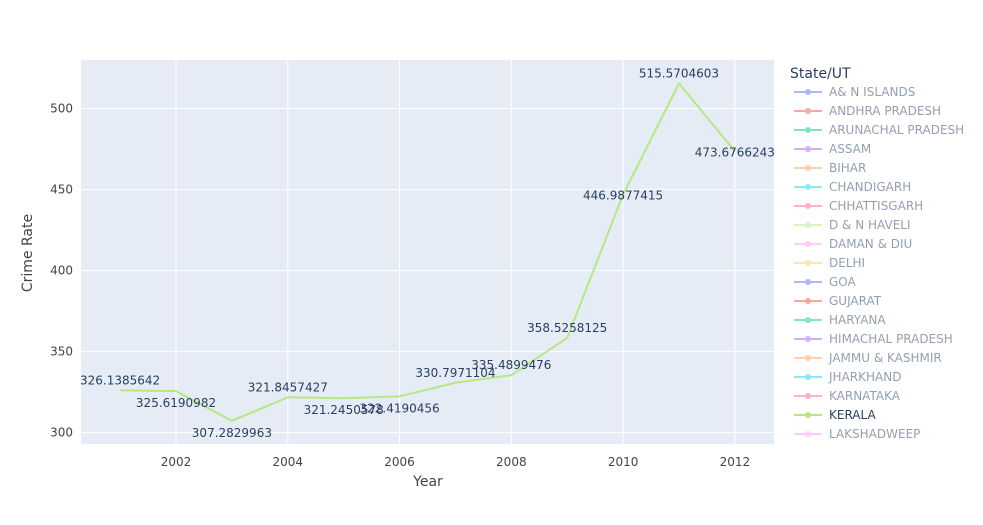 This screenshot has height=525, width=983. Describe the element at coordinates (896, 130) in the screenshot. I see `legend-label: ARUNACHAL PRADESH` at that location.